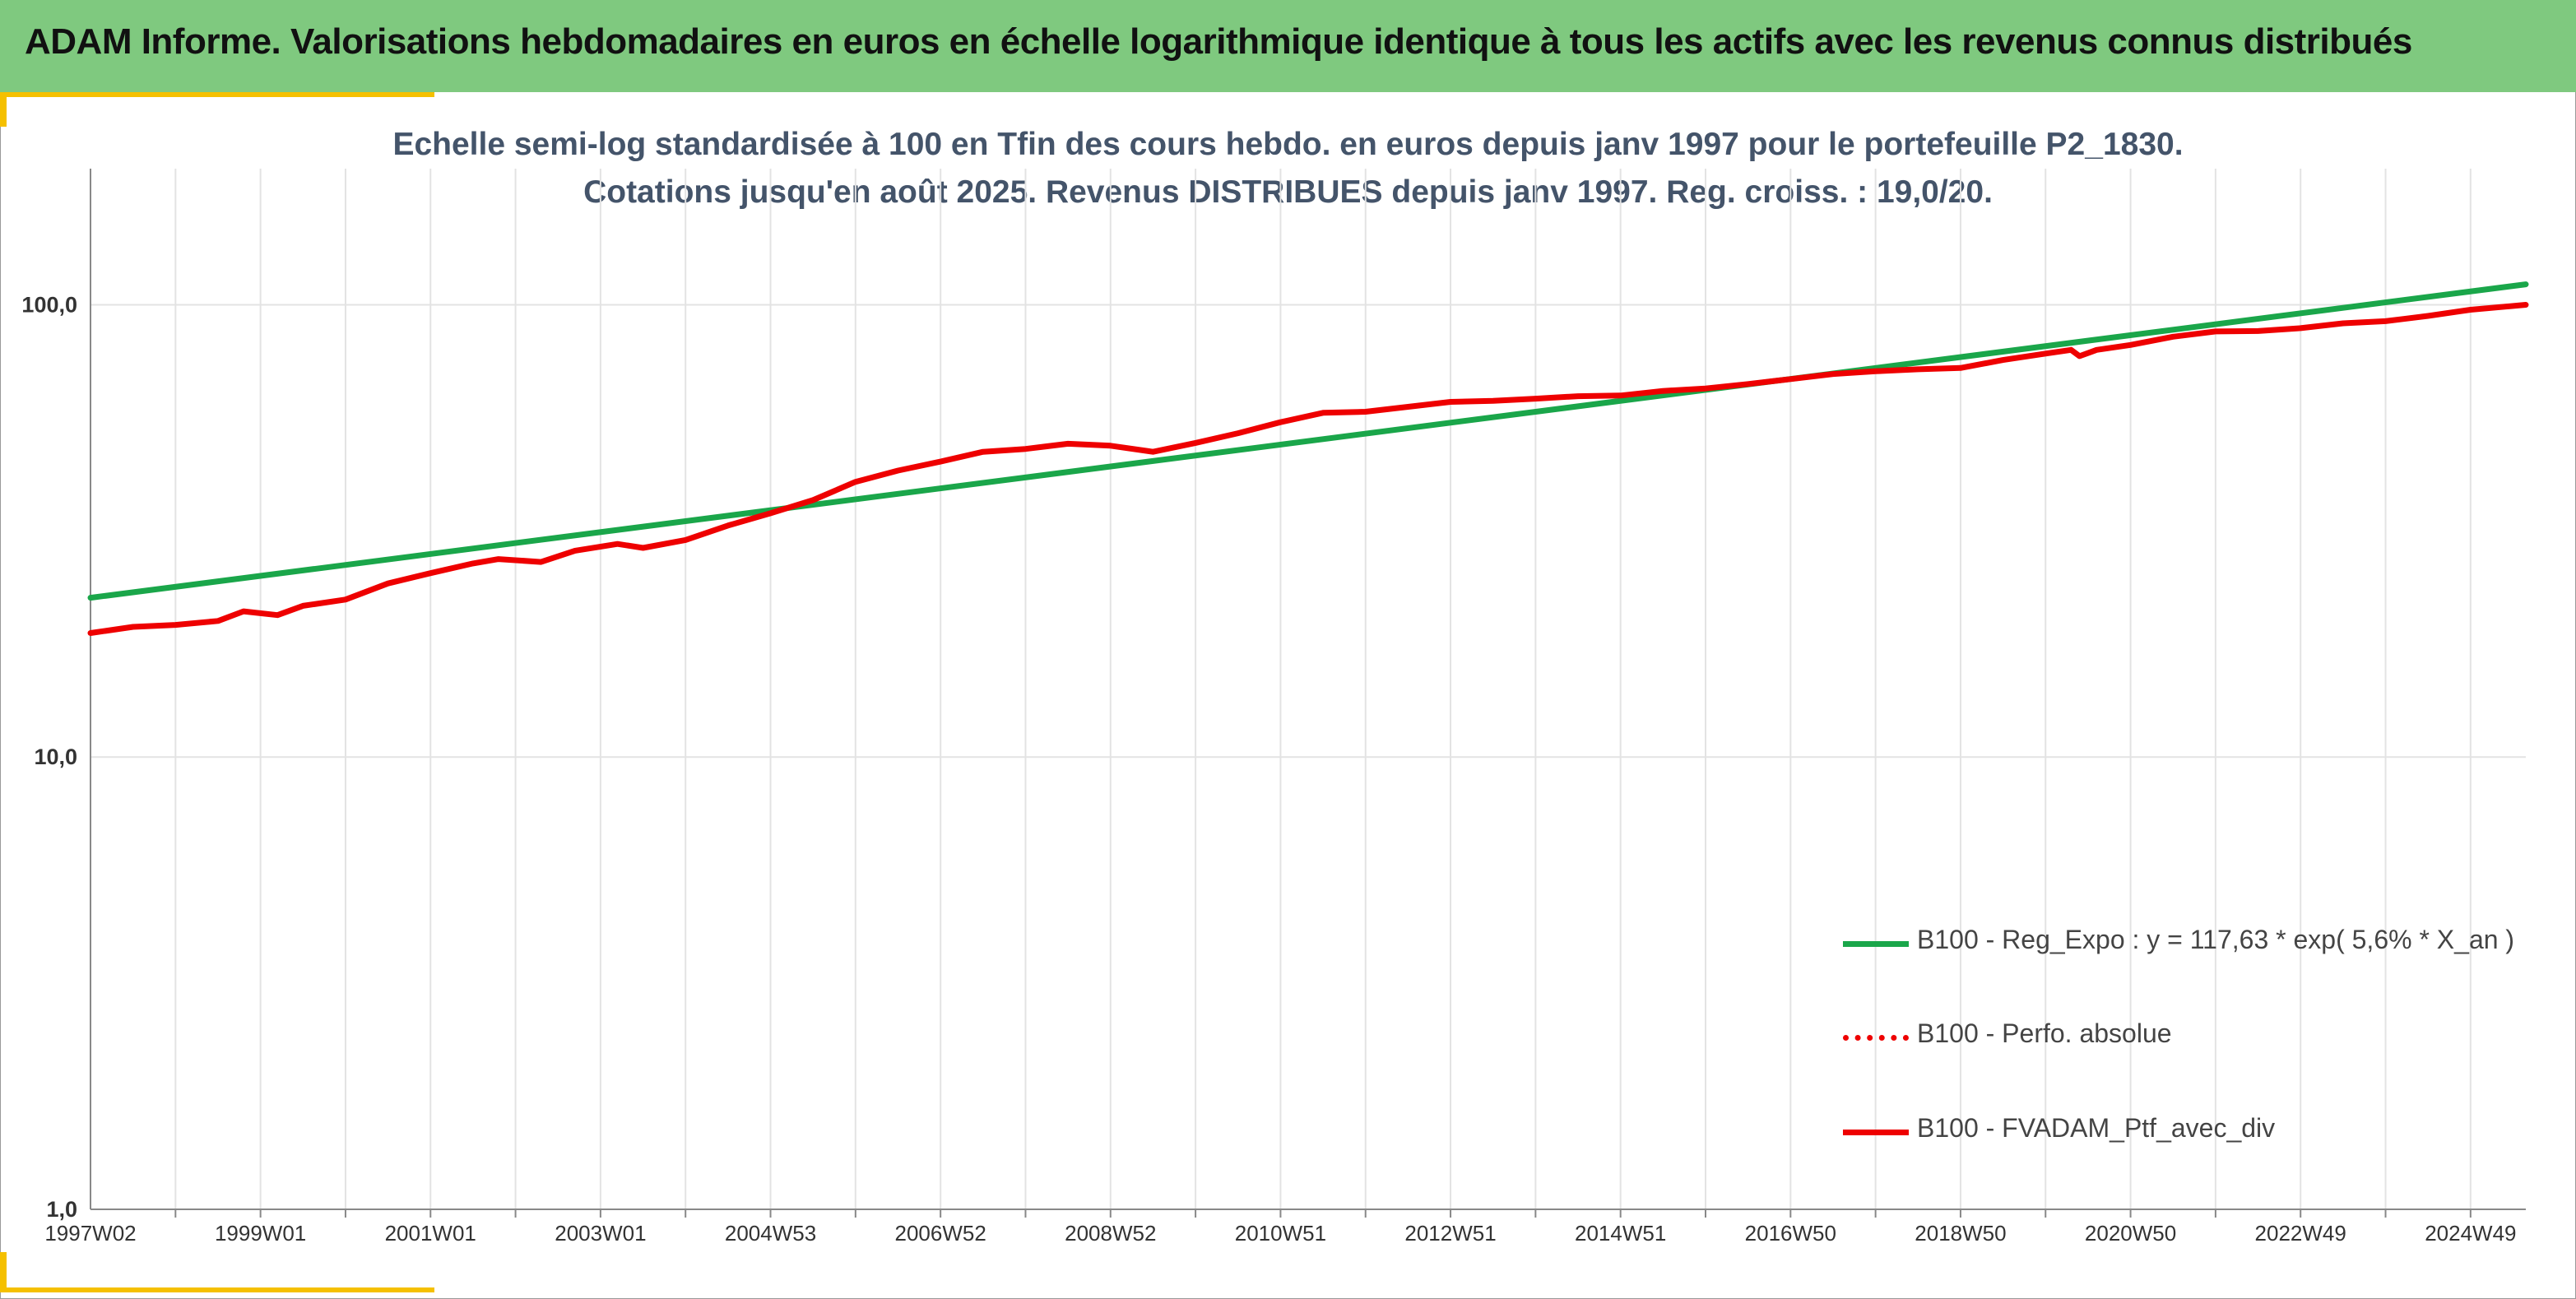 This screenshot has width=2576, height=1299. What do you see at coordinates (56, 757) in the screenshot?
I see `y-tick-label: 10,0` at bounding box center [56, 757].